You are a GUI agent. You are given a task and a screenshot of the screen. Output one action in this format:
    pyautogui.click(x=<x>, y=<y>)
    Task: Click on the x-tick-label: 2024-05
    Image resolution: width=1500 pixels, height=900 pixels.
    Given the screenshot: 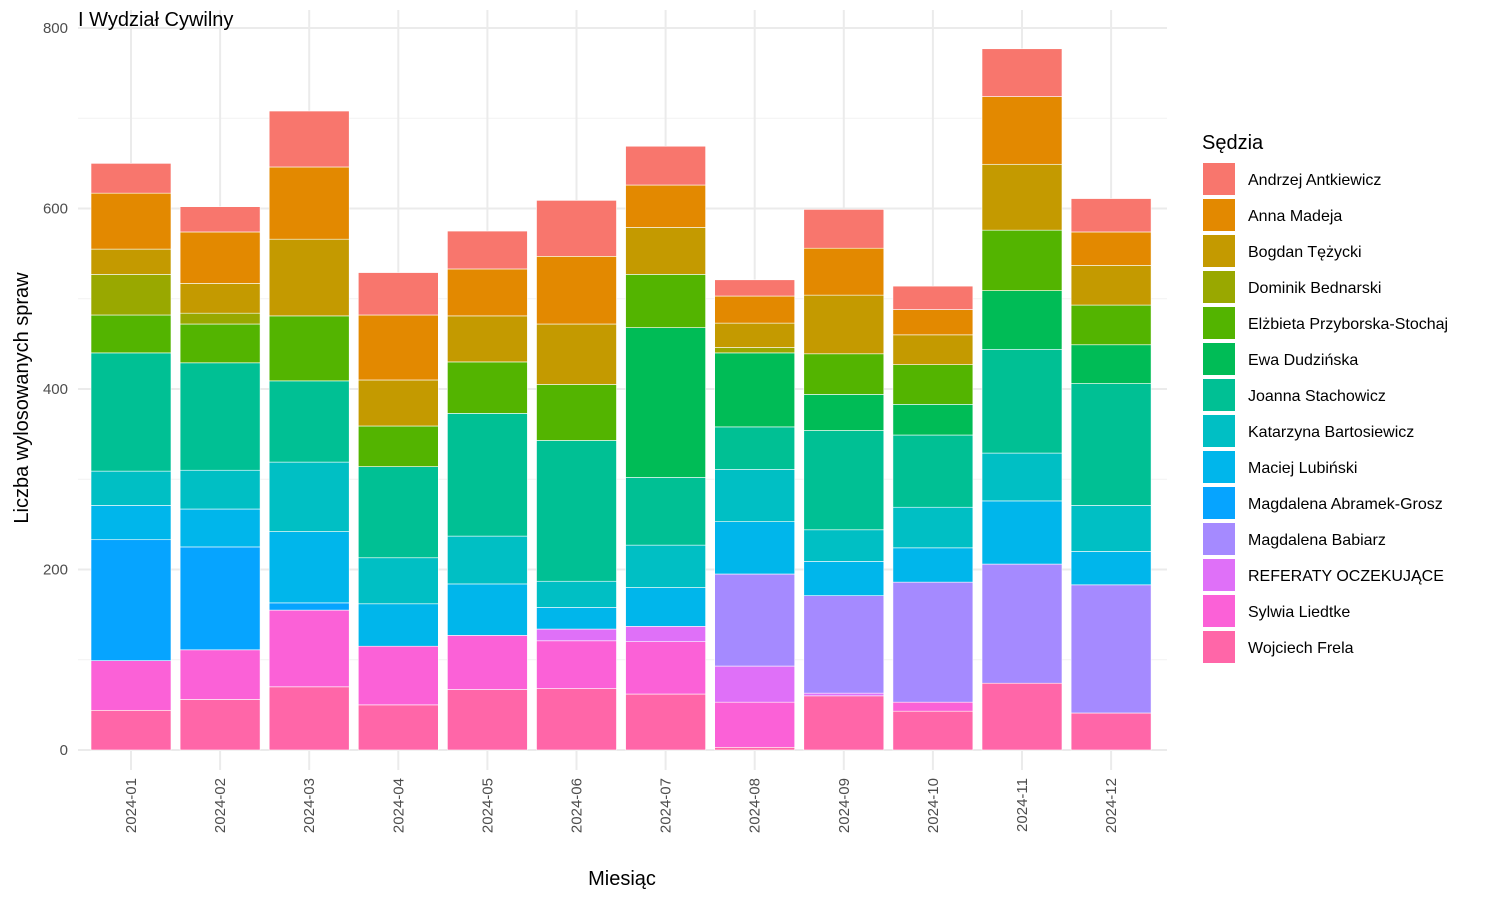 What is the action you would take?
    pyautogui.click(x=487, y=805)
    